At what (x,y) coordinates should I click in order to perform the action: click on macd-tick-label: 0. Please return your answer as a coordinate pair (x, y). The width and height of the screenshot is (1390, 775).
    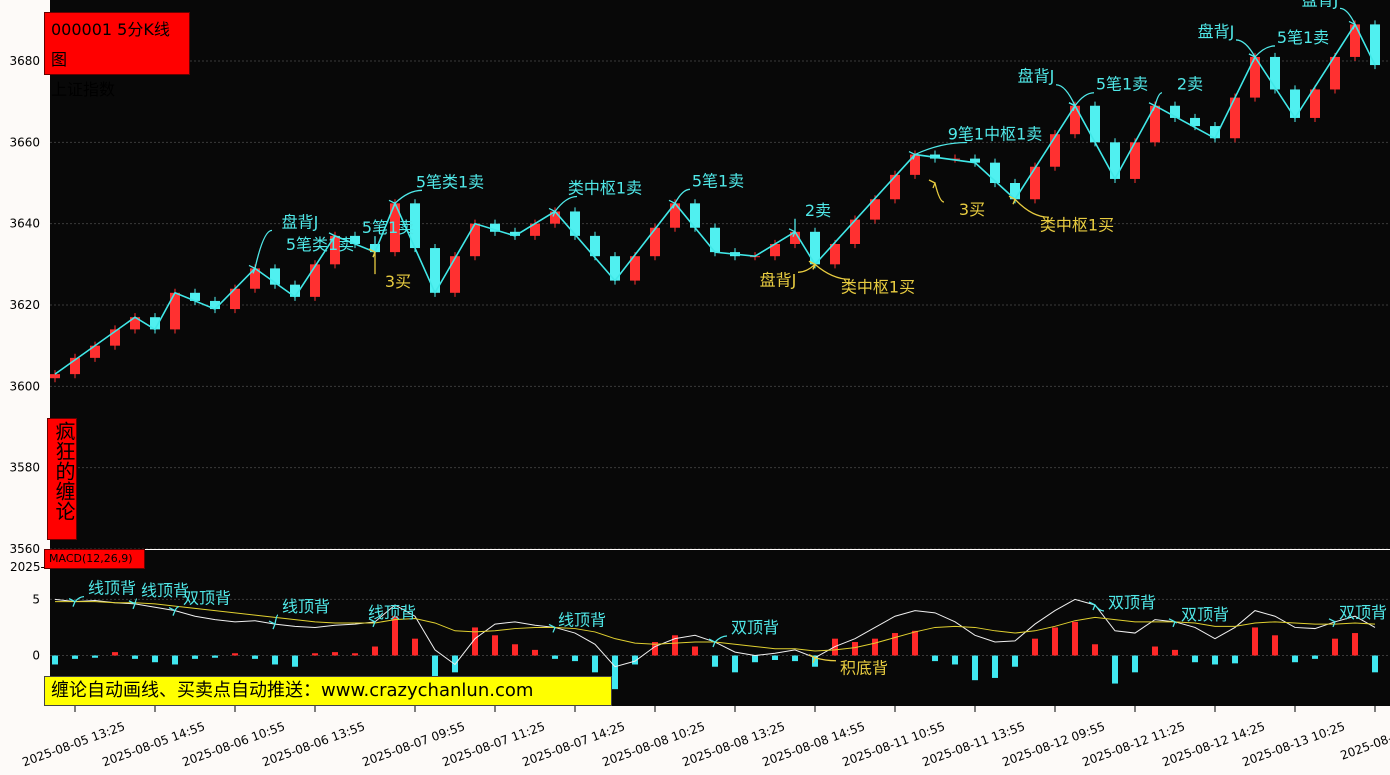
    Looking at the image, I should click on (36, 655).